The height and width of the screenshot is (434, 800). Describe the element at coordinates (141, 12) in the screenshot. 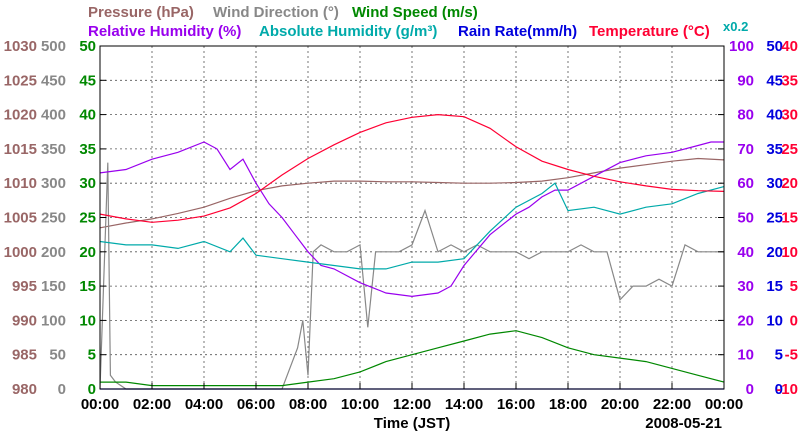

I see `legend-pressure: Pressure (hPa)` at that location.